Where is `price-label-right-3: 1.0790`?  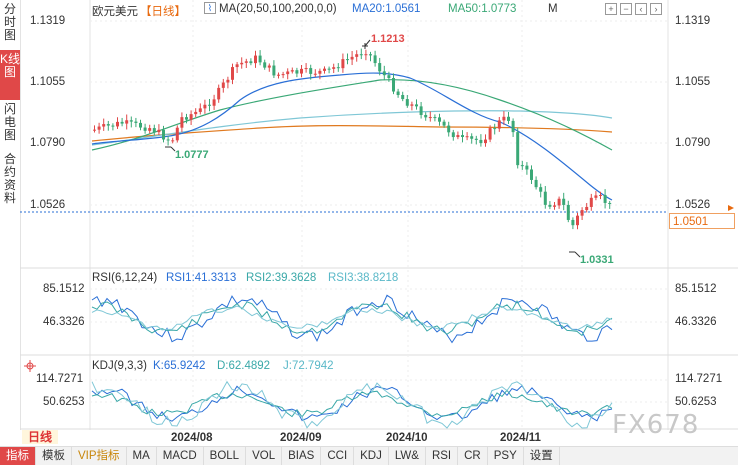
price-label-right-3: 1.0790 is located at coordinates (693, 143).